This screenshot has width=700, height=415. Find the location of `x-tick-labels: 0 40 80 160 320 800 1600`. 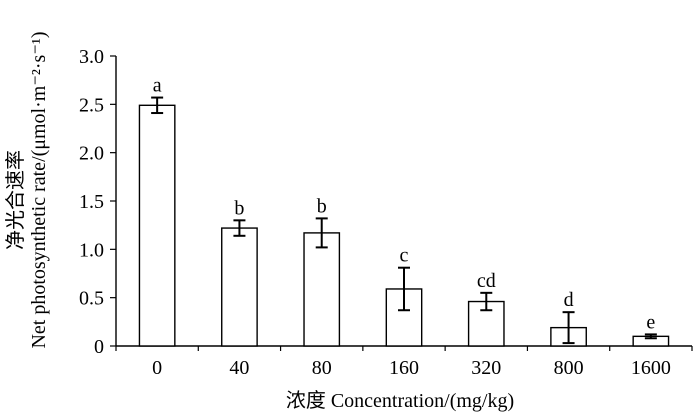

x-tick-labels: 0 40 80 160 320 800 1600 is located at coordinates (411, 368).